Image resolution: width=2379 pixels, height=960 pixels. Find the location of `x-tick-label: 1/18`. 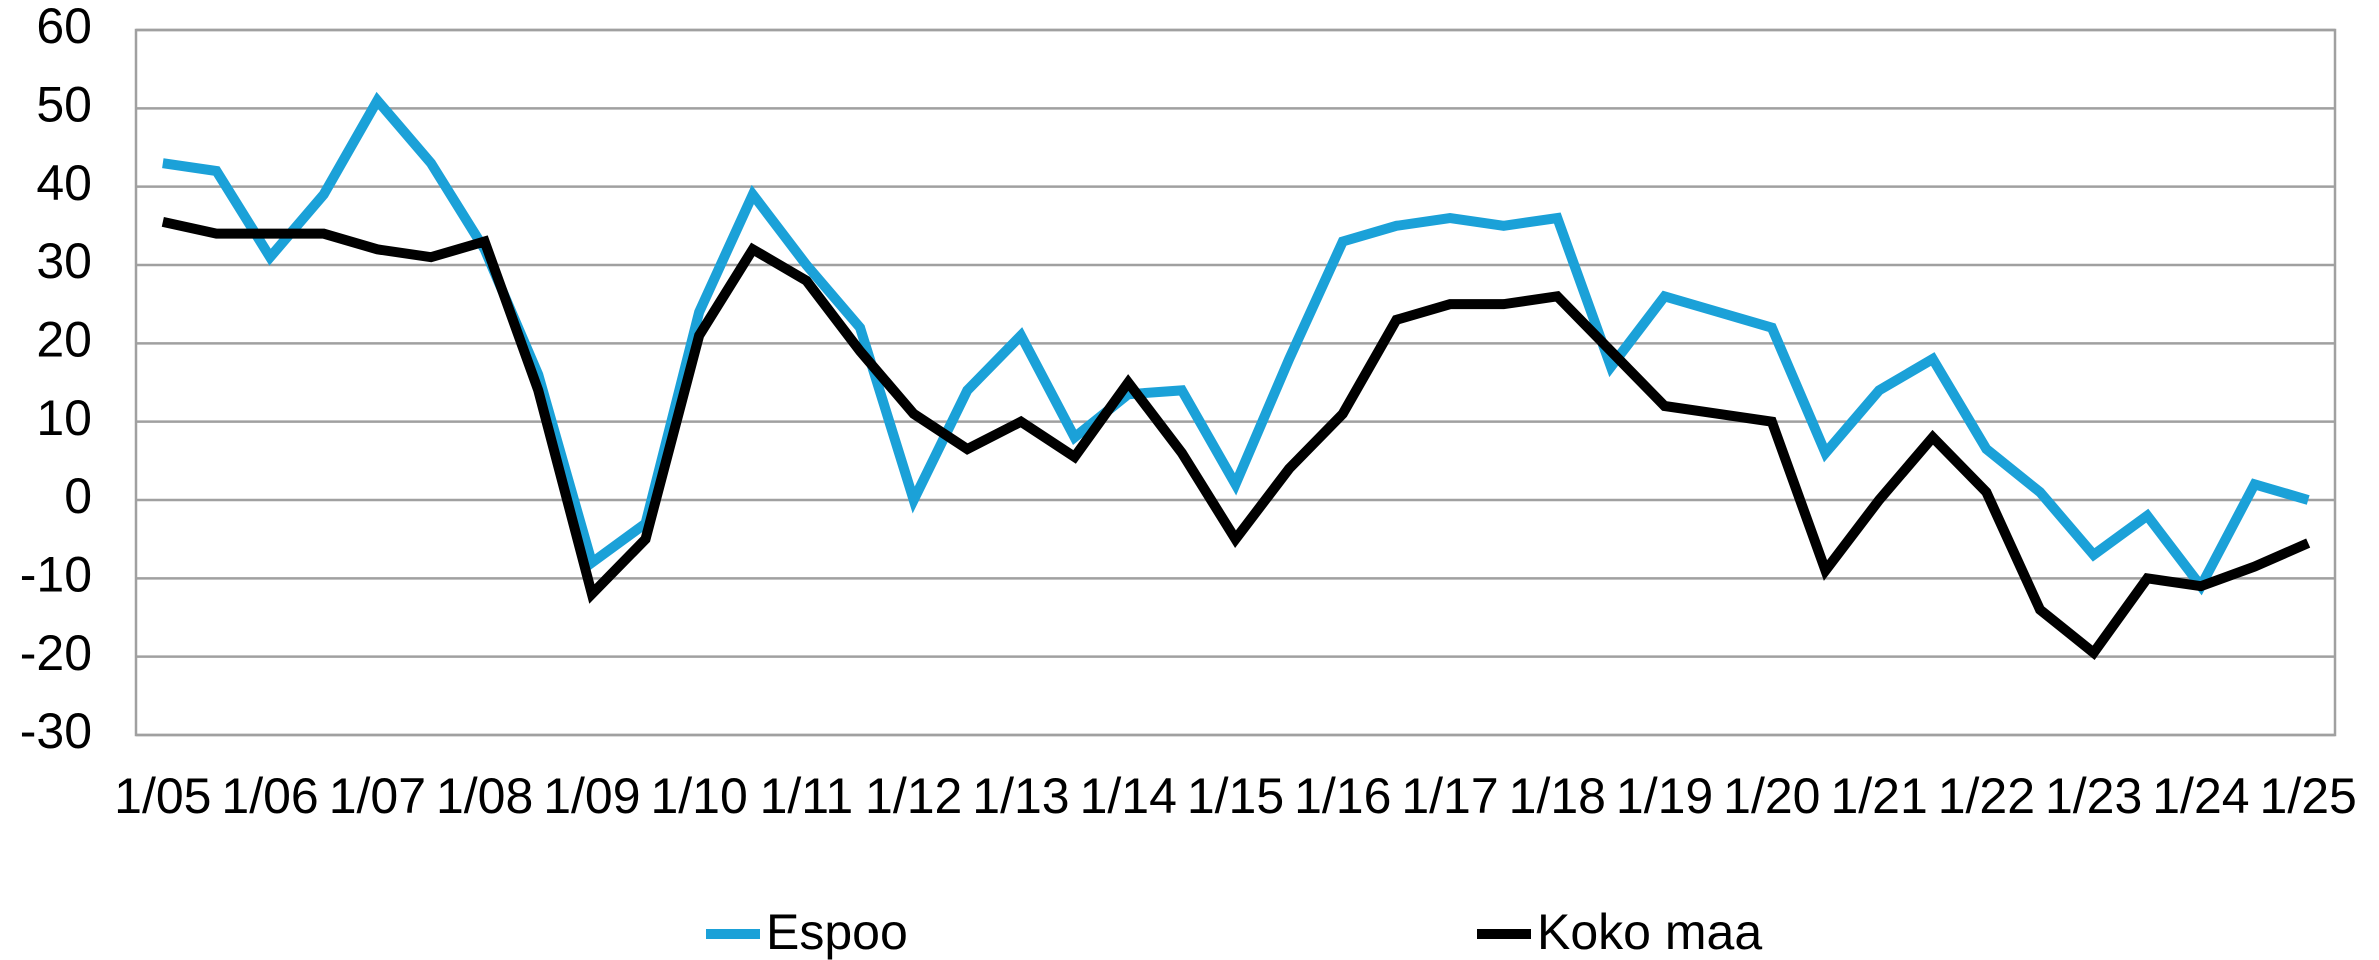

x-tick-label: 1/18 is located at coordinates (1557, 796).